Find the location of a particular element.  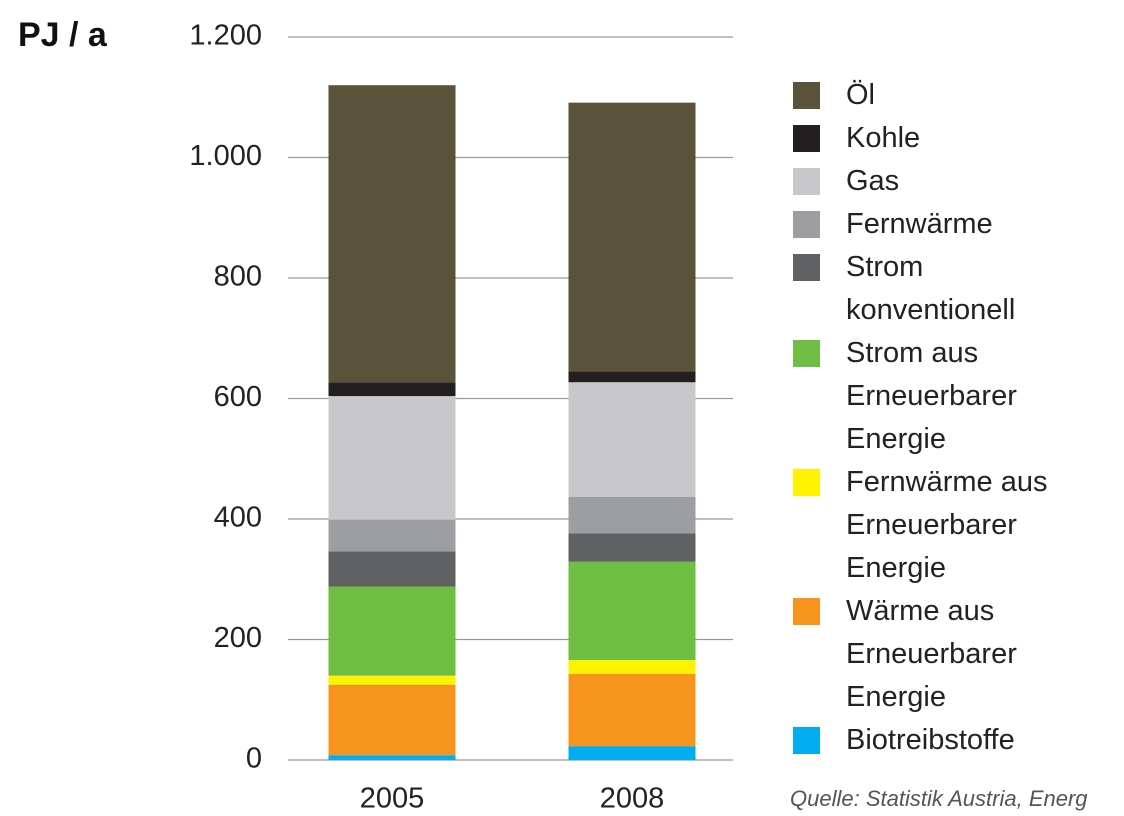

legend-item: Fernwärme is located at coordinates (920, 224).